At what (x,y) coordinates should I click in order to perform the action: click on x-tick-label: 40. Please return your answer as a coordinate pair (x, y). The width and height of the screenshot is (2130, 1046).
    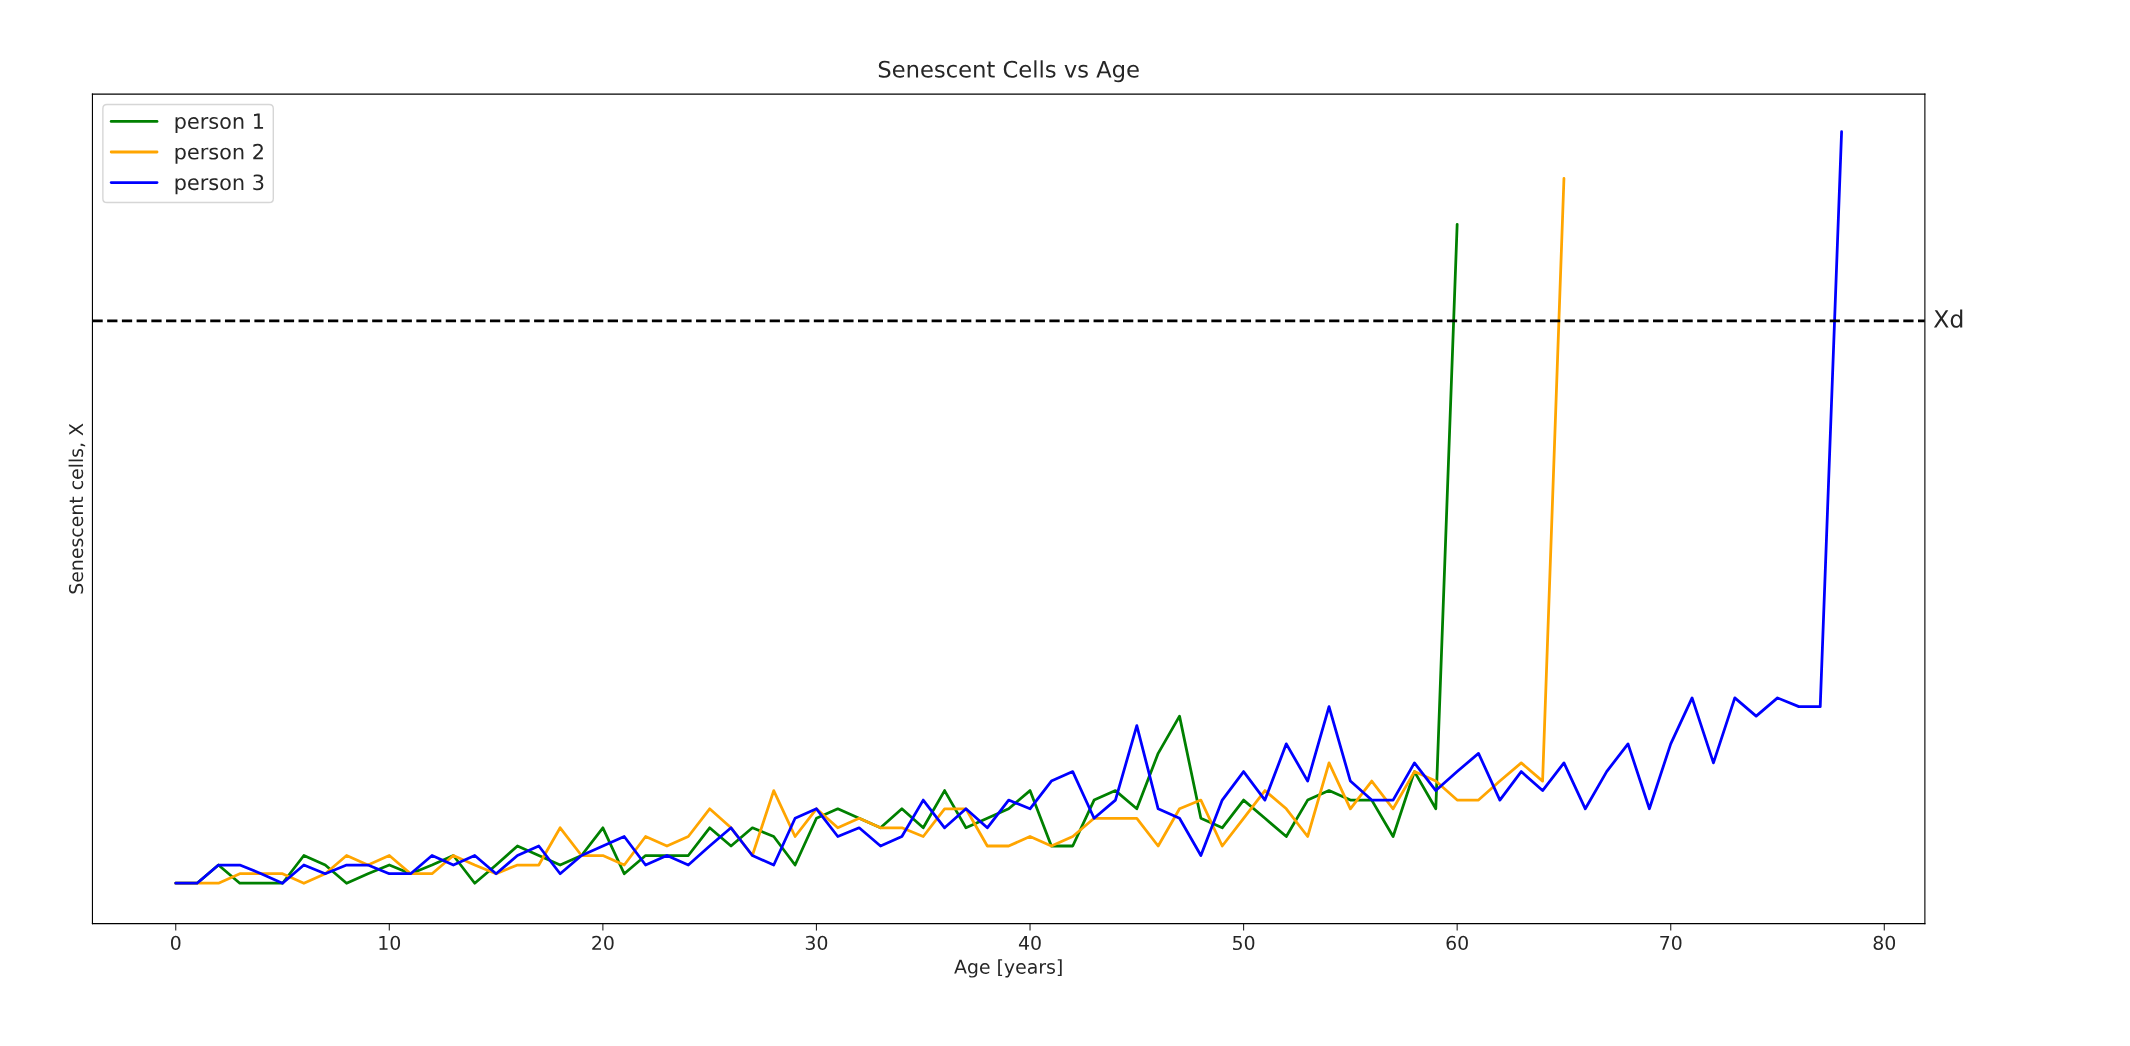
    Looking at the image, I should click on (1029, 943).